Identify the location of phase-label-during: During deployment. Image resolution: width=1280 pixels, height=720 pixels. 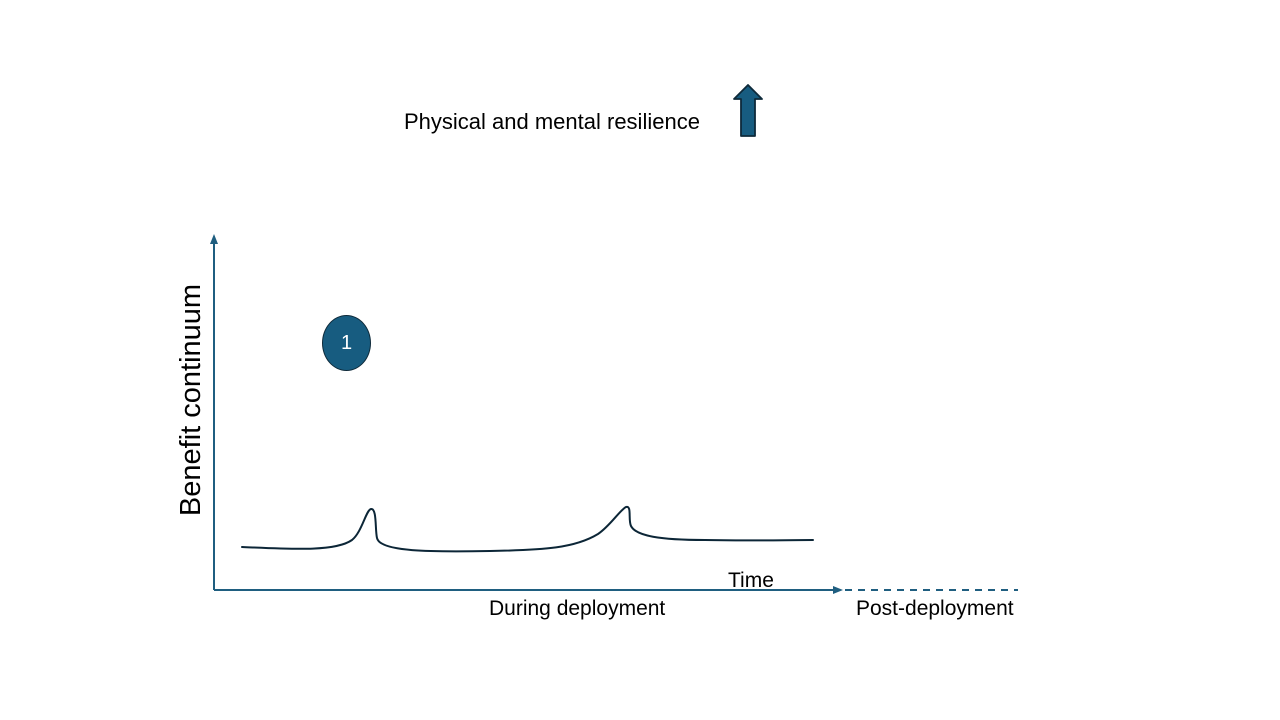
(577, 609).